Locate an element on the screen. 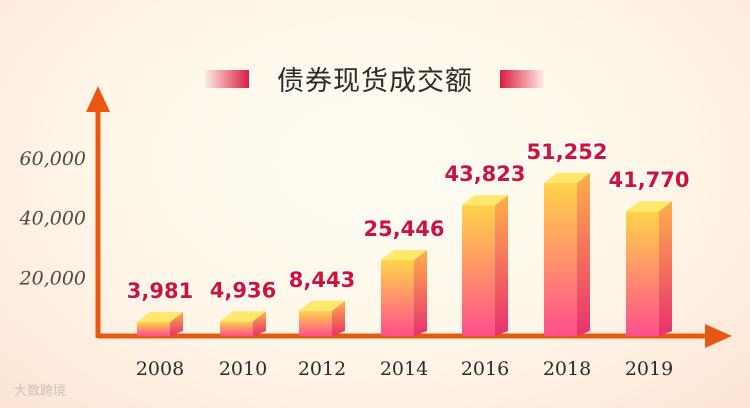 The height and width of the screenshot is (408, 750). x-axis-arrow is located at coordinates (718, 336).